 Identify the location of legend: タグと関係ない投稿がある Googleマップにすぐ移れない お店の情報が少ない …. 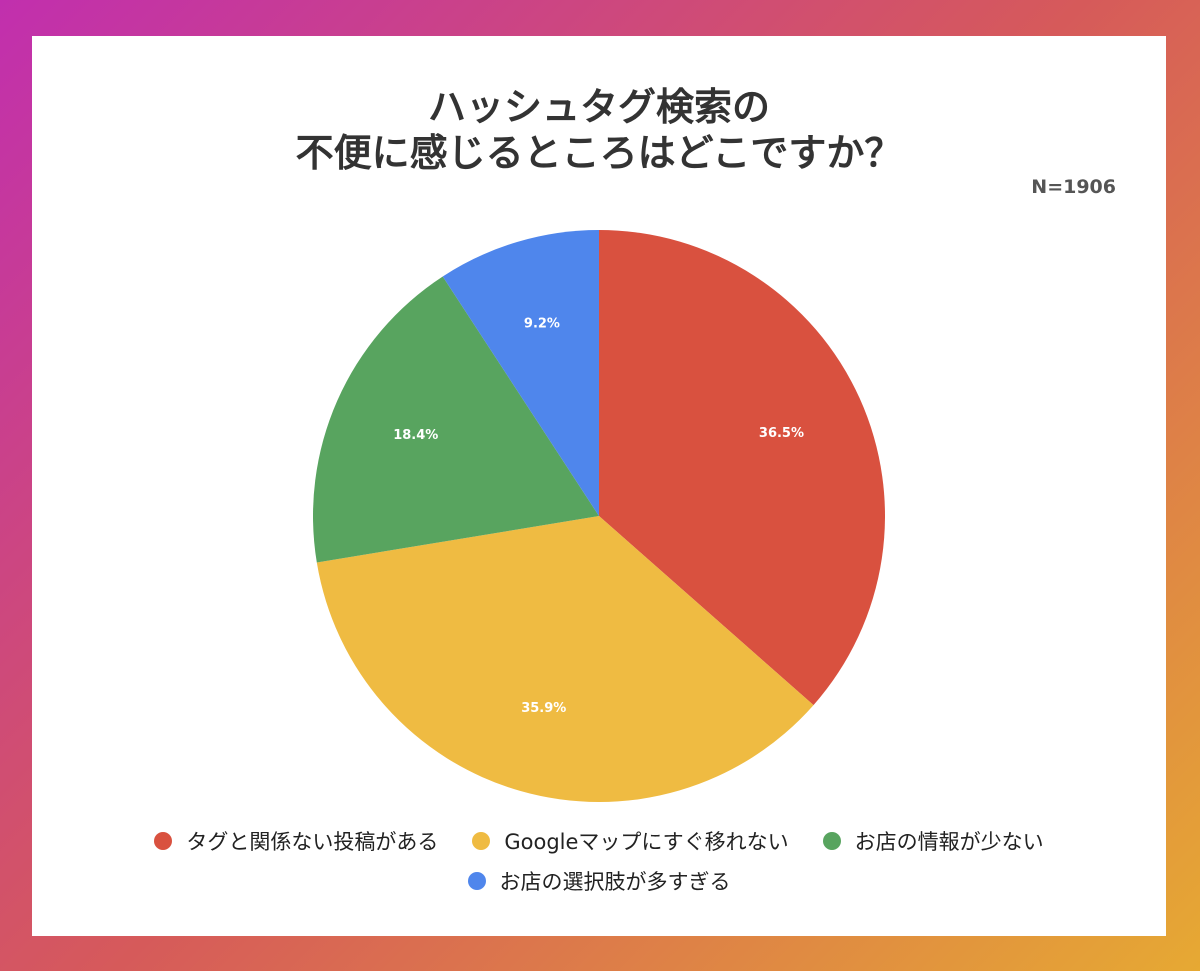
(599, 866).